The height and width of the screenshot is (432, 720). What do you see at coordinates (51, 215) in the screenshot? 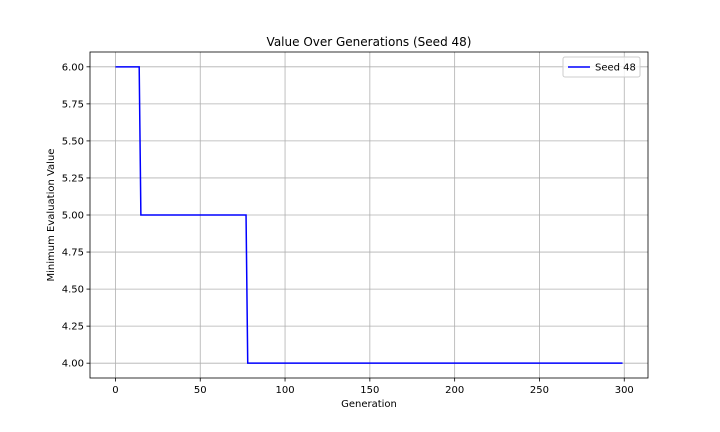
I see `y-axis-title: Minimum Evaluation Value` at bounding box center [51, 215].